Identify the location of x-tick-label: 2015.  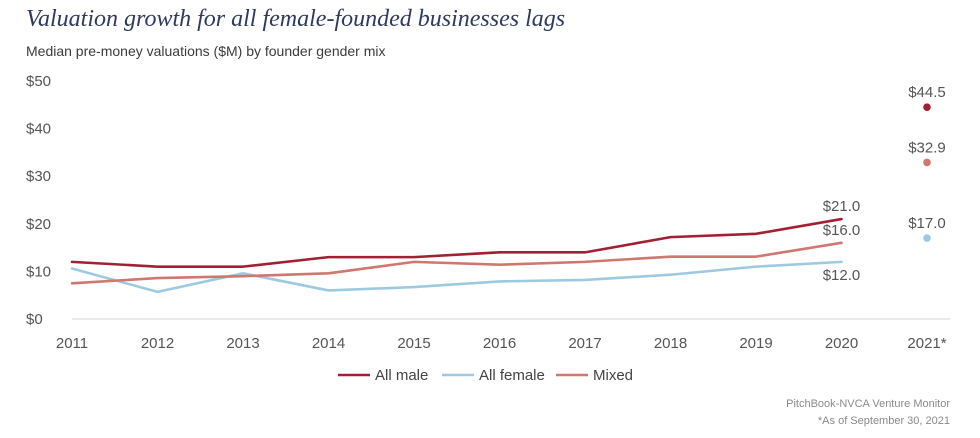
(413, 343).